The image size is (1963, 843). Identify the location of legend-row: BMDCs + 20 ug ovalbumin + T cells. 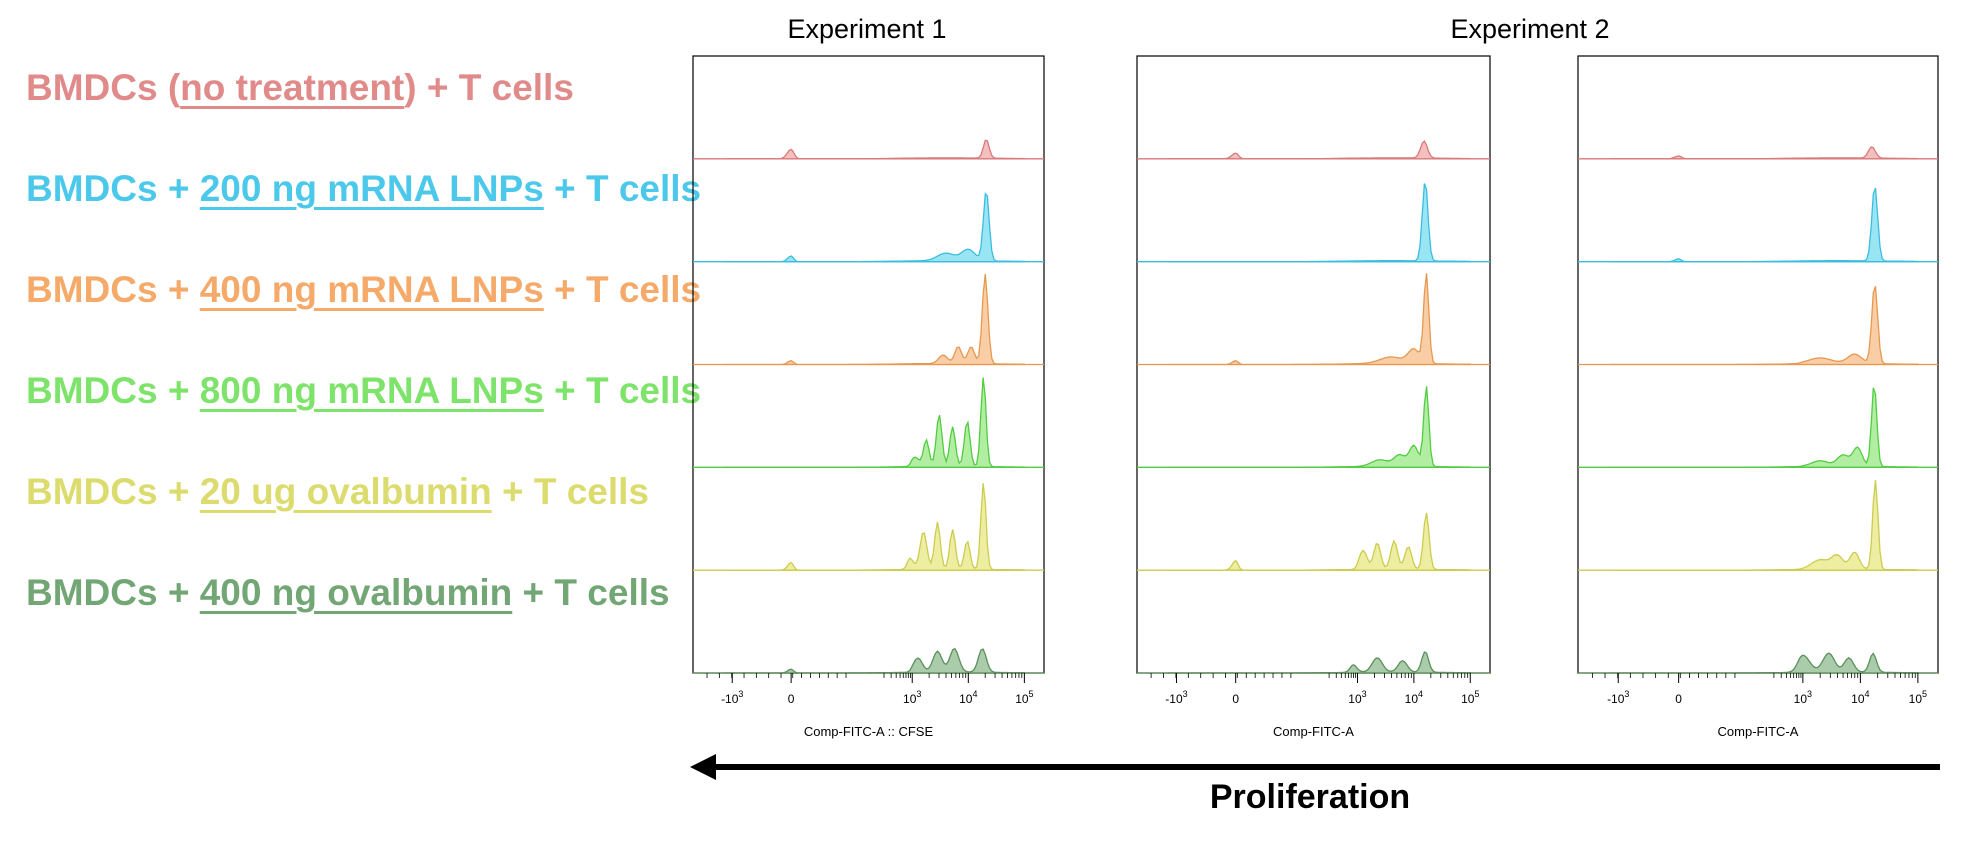
(337, 492).